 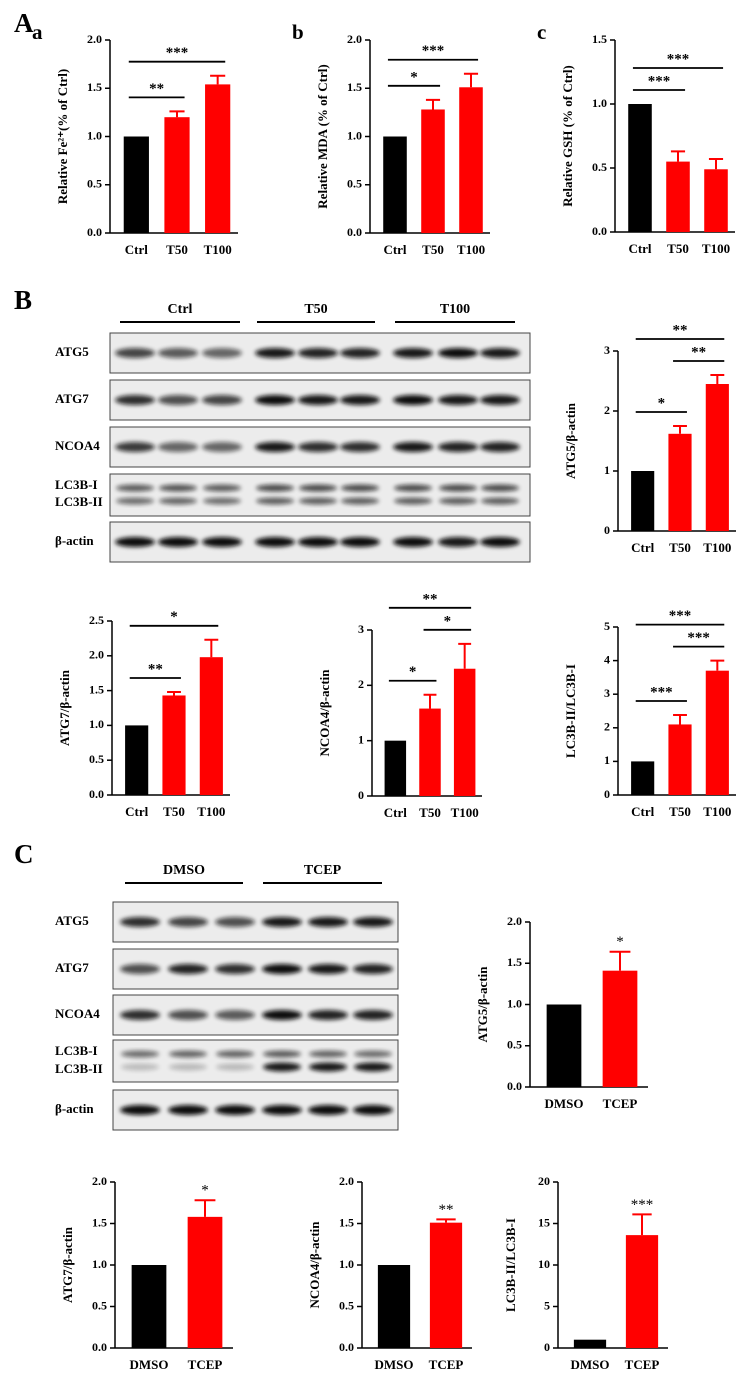 I want to click on x-tick-label: DMSO, so click(x=394, y=1364).